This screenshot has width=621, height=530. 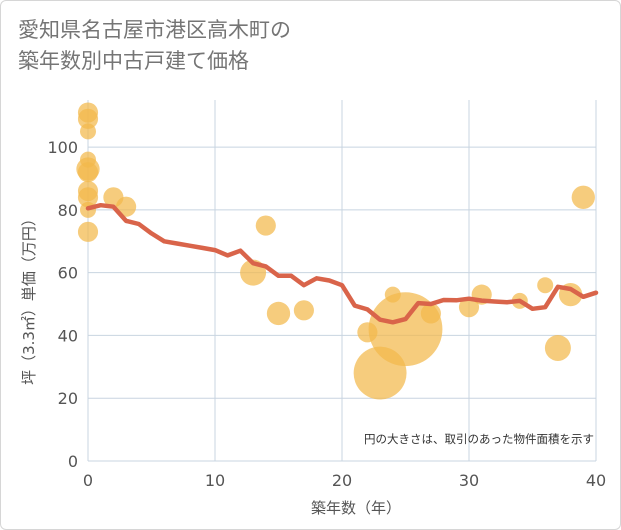 I want to click on x-tick-label-40: 40, so click(x=596, y=480).